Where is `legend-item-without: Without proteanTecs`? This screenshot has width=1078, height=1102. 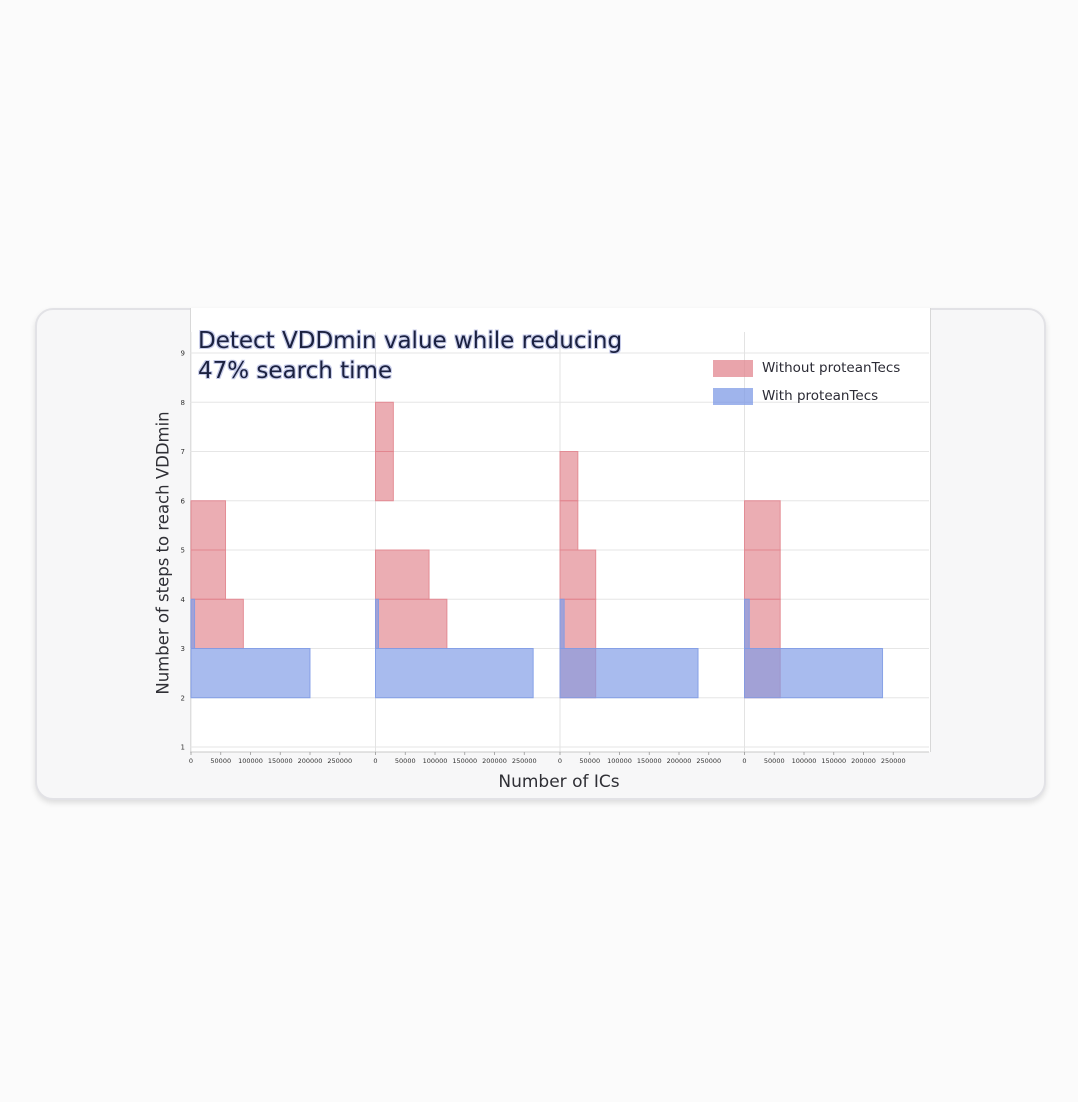 legend-item-without: Without proteanTecs is located at coordinates (806, 368).